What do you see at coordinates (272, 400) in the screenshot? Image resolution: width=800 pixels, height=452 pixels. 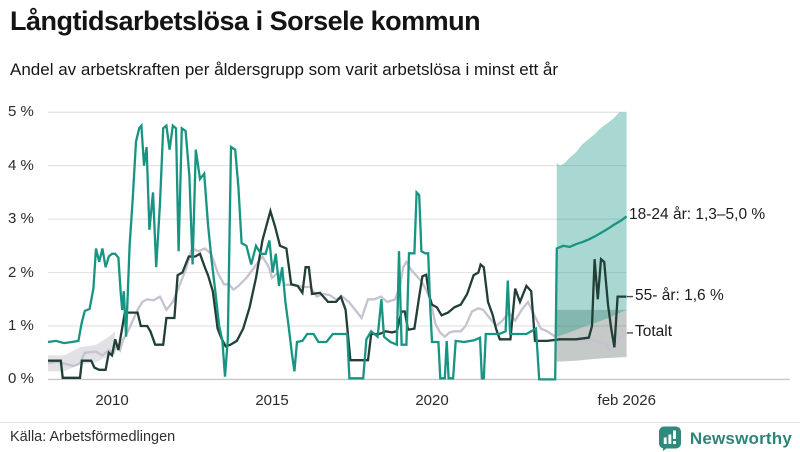 I see `x-axis-label: 2015` at bounding box center [272, 400].